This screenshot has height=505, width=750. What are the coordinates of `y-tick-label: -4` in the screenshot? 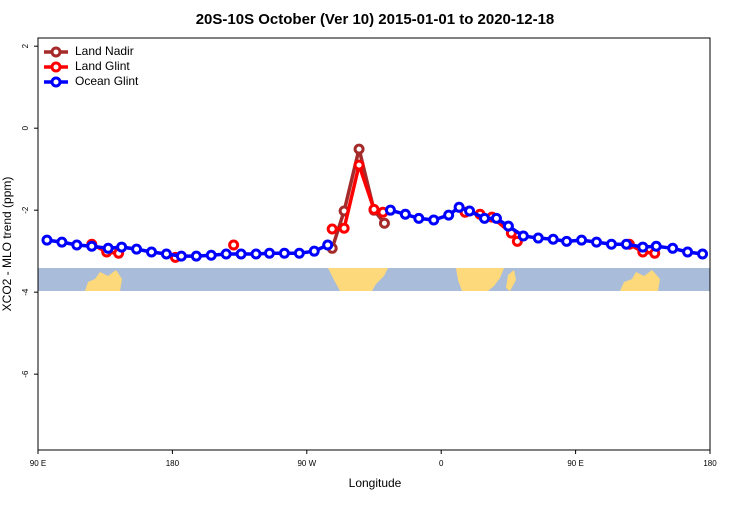 It's located at (25, 292).